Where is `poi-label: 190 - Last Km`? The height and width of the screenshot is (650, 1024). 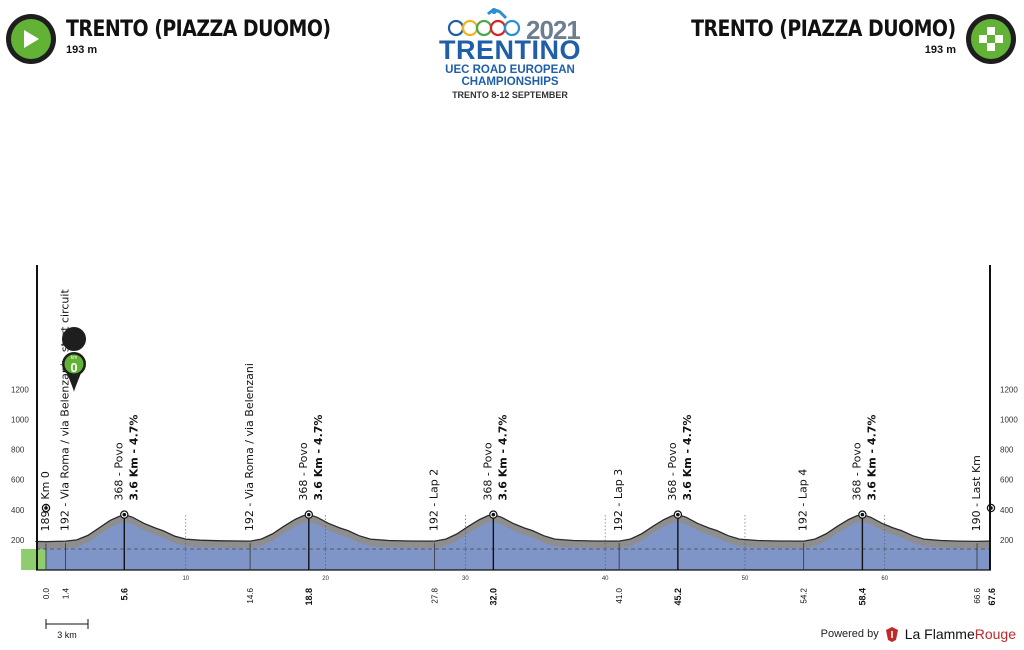 poi-label: 190 - Last Km is located at coordinates (976, 493).